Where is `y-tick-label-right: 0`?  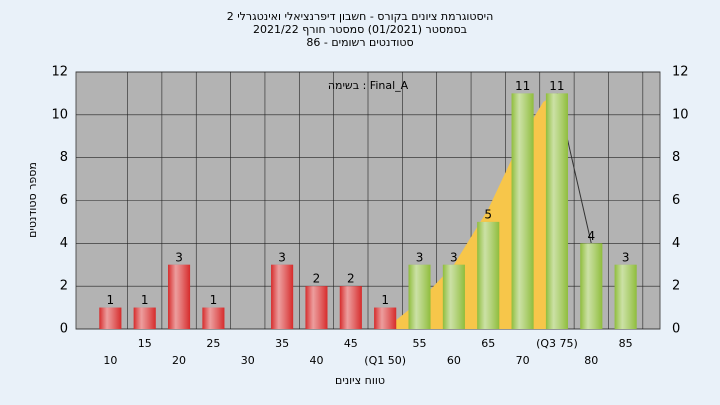 y-tick-label-right: 0 is located at coordinates (676, 329).